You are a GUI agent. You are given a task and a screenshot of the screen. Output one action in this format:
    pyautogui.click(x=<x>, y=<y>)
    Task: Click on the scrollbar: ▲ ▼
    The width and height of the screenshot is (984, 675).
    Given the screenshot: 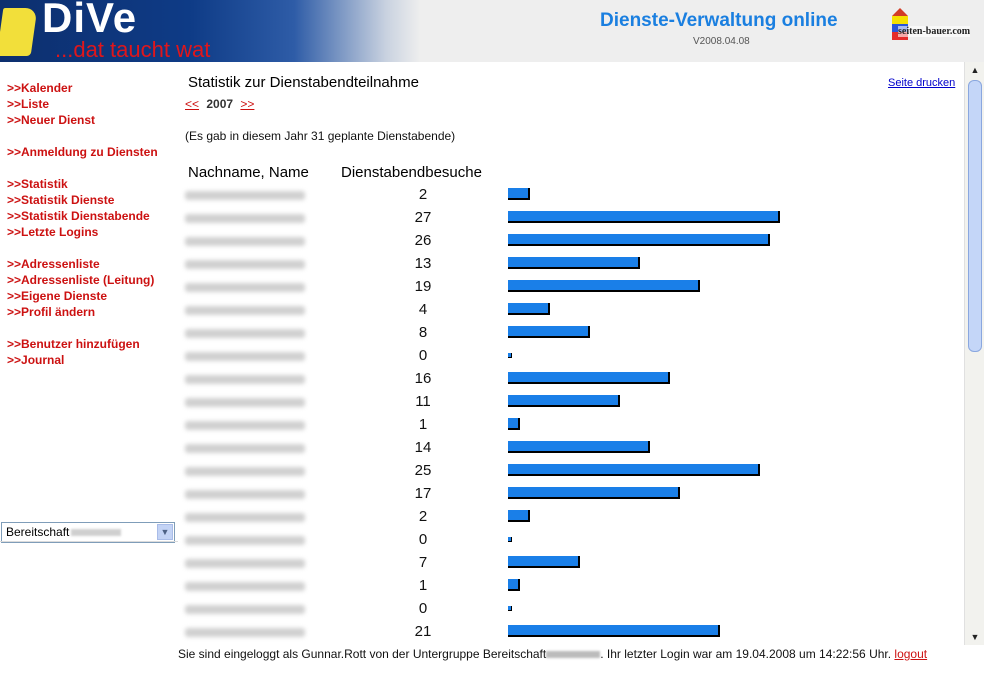 What is the action you would take?
    pyautogui.click(x=974, y=353)
    